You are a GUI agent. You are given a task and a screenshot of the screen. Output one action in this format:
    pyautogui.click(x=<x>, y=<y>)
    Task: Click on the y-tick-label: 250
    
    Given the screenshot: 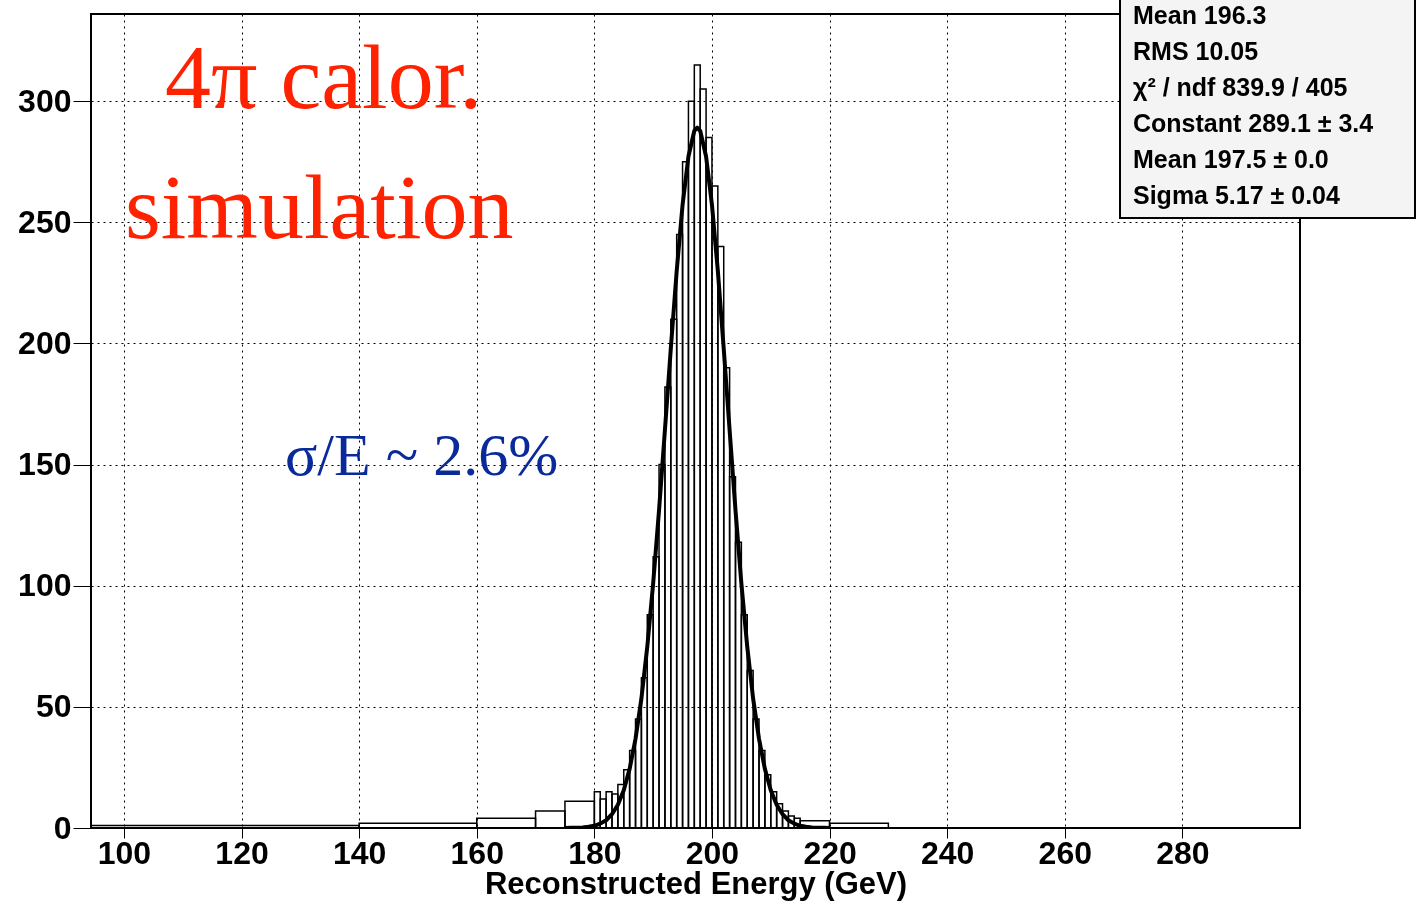 What is the action you would take?
    pyautogui.click(x=45, y=221)
    